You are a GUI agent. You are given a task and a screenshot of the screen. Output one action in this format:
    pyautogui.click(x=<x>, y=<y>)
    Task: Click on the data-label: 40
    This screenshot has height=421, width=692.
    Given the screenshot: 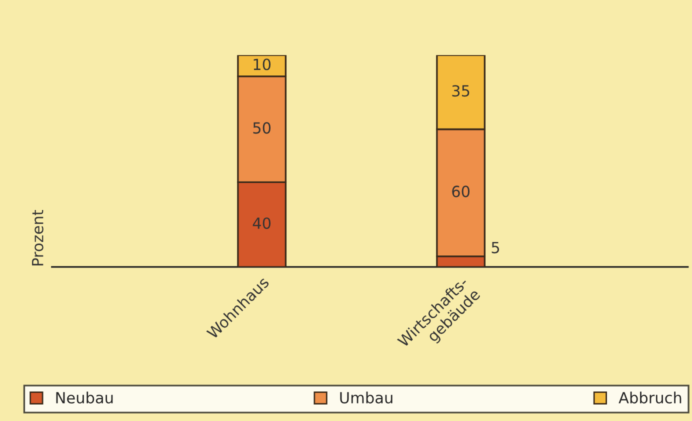 What is the action you would take?
    pyautogui.click(x=261, y=223)
    